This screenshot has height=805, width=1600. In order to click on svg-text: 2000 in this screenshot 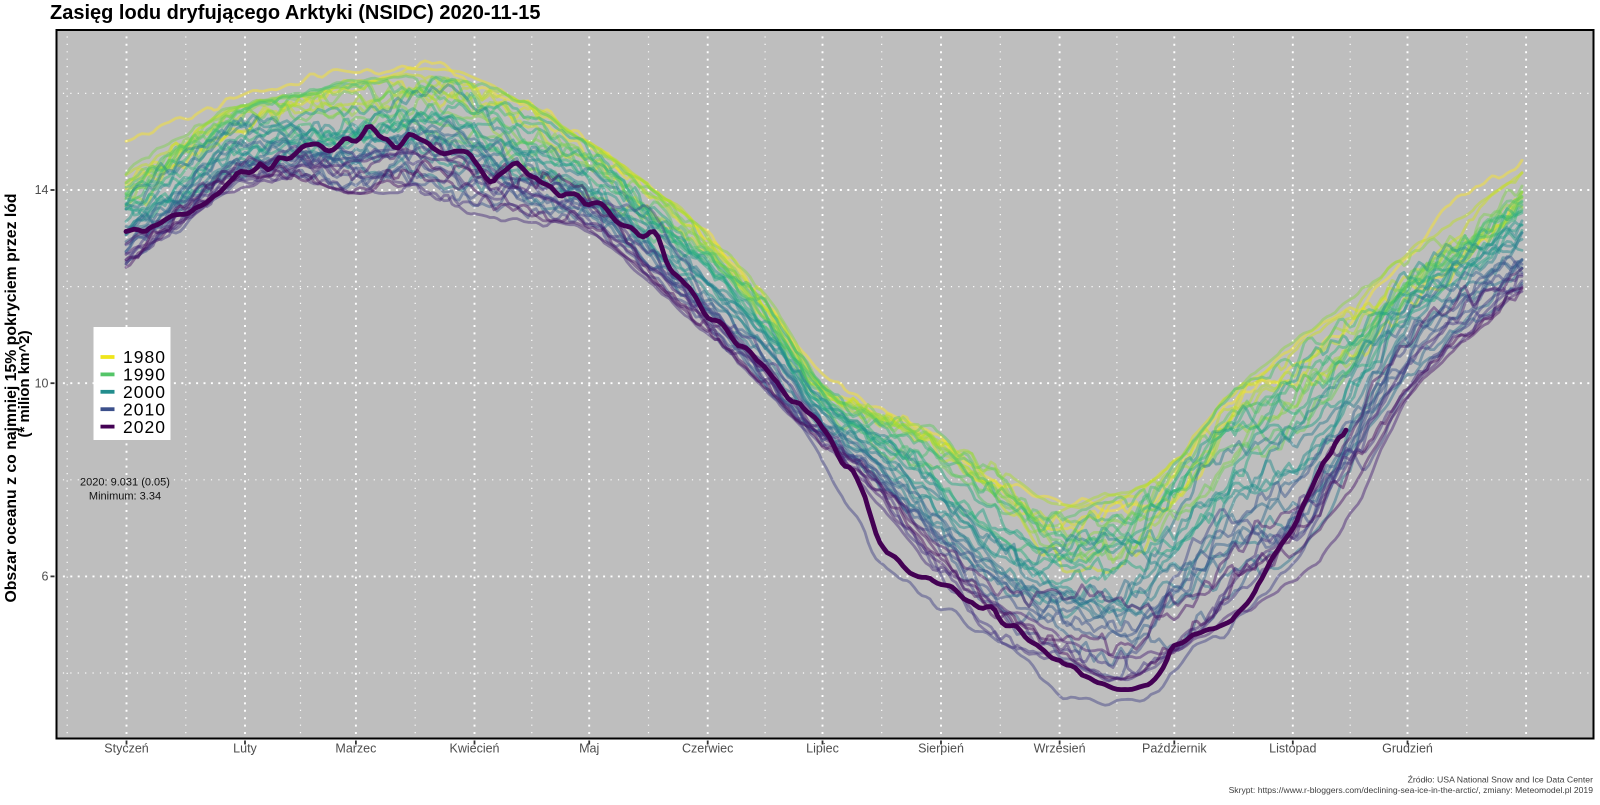, I will do `click(144, 392)`.